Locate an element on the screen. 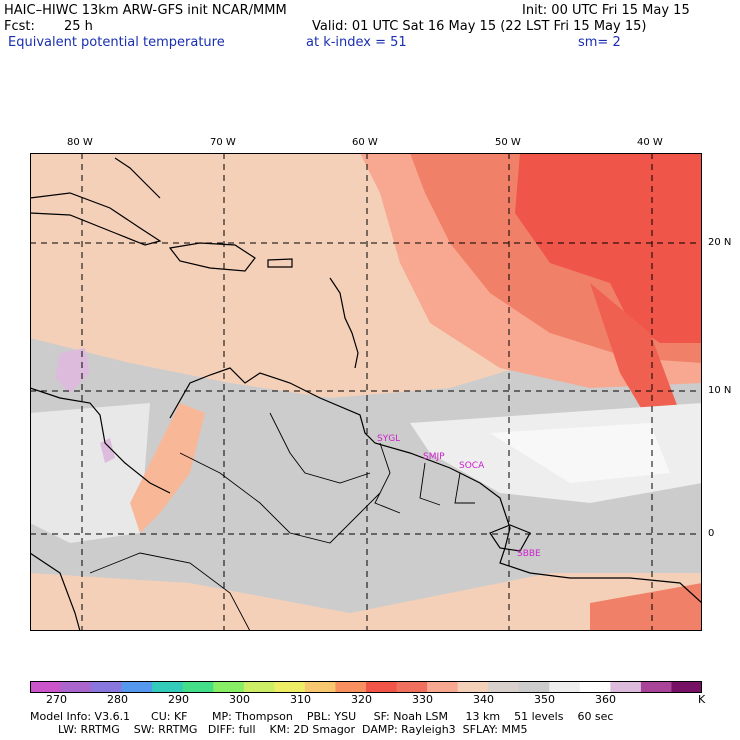  border-fguiana is located at coordinates (464, 488).